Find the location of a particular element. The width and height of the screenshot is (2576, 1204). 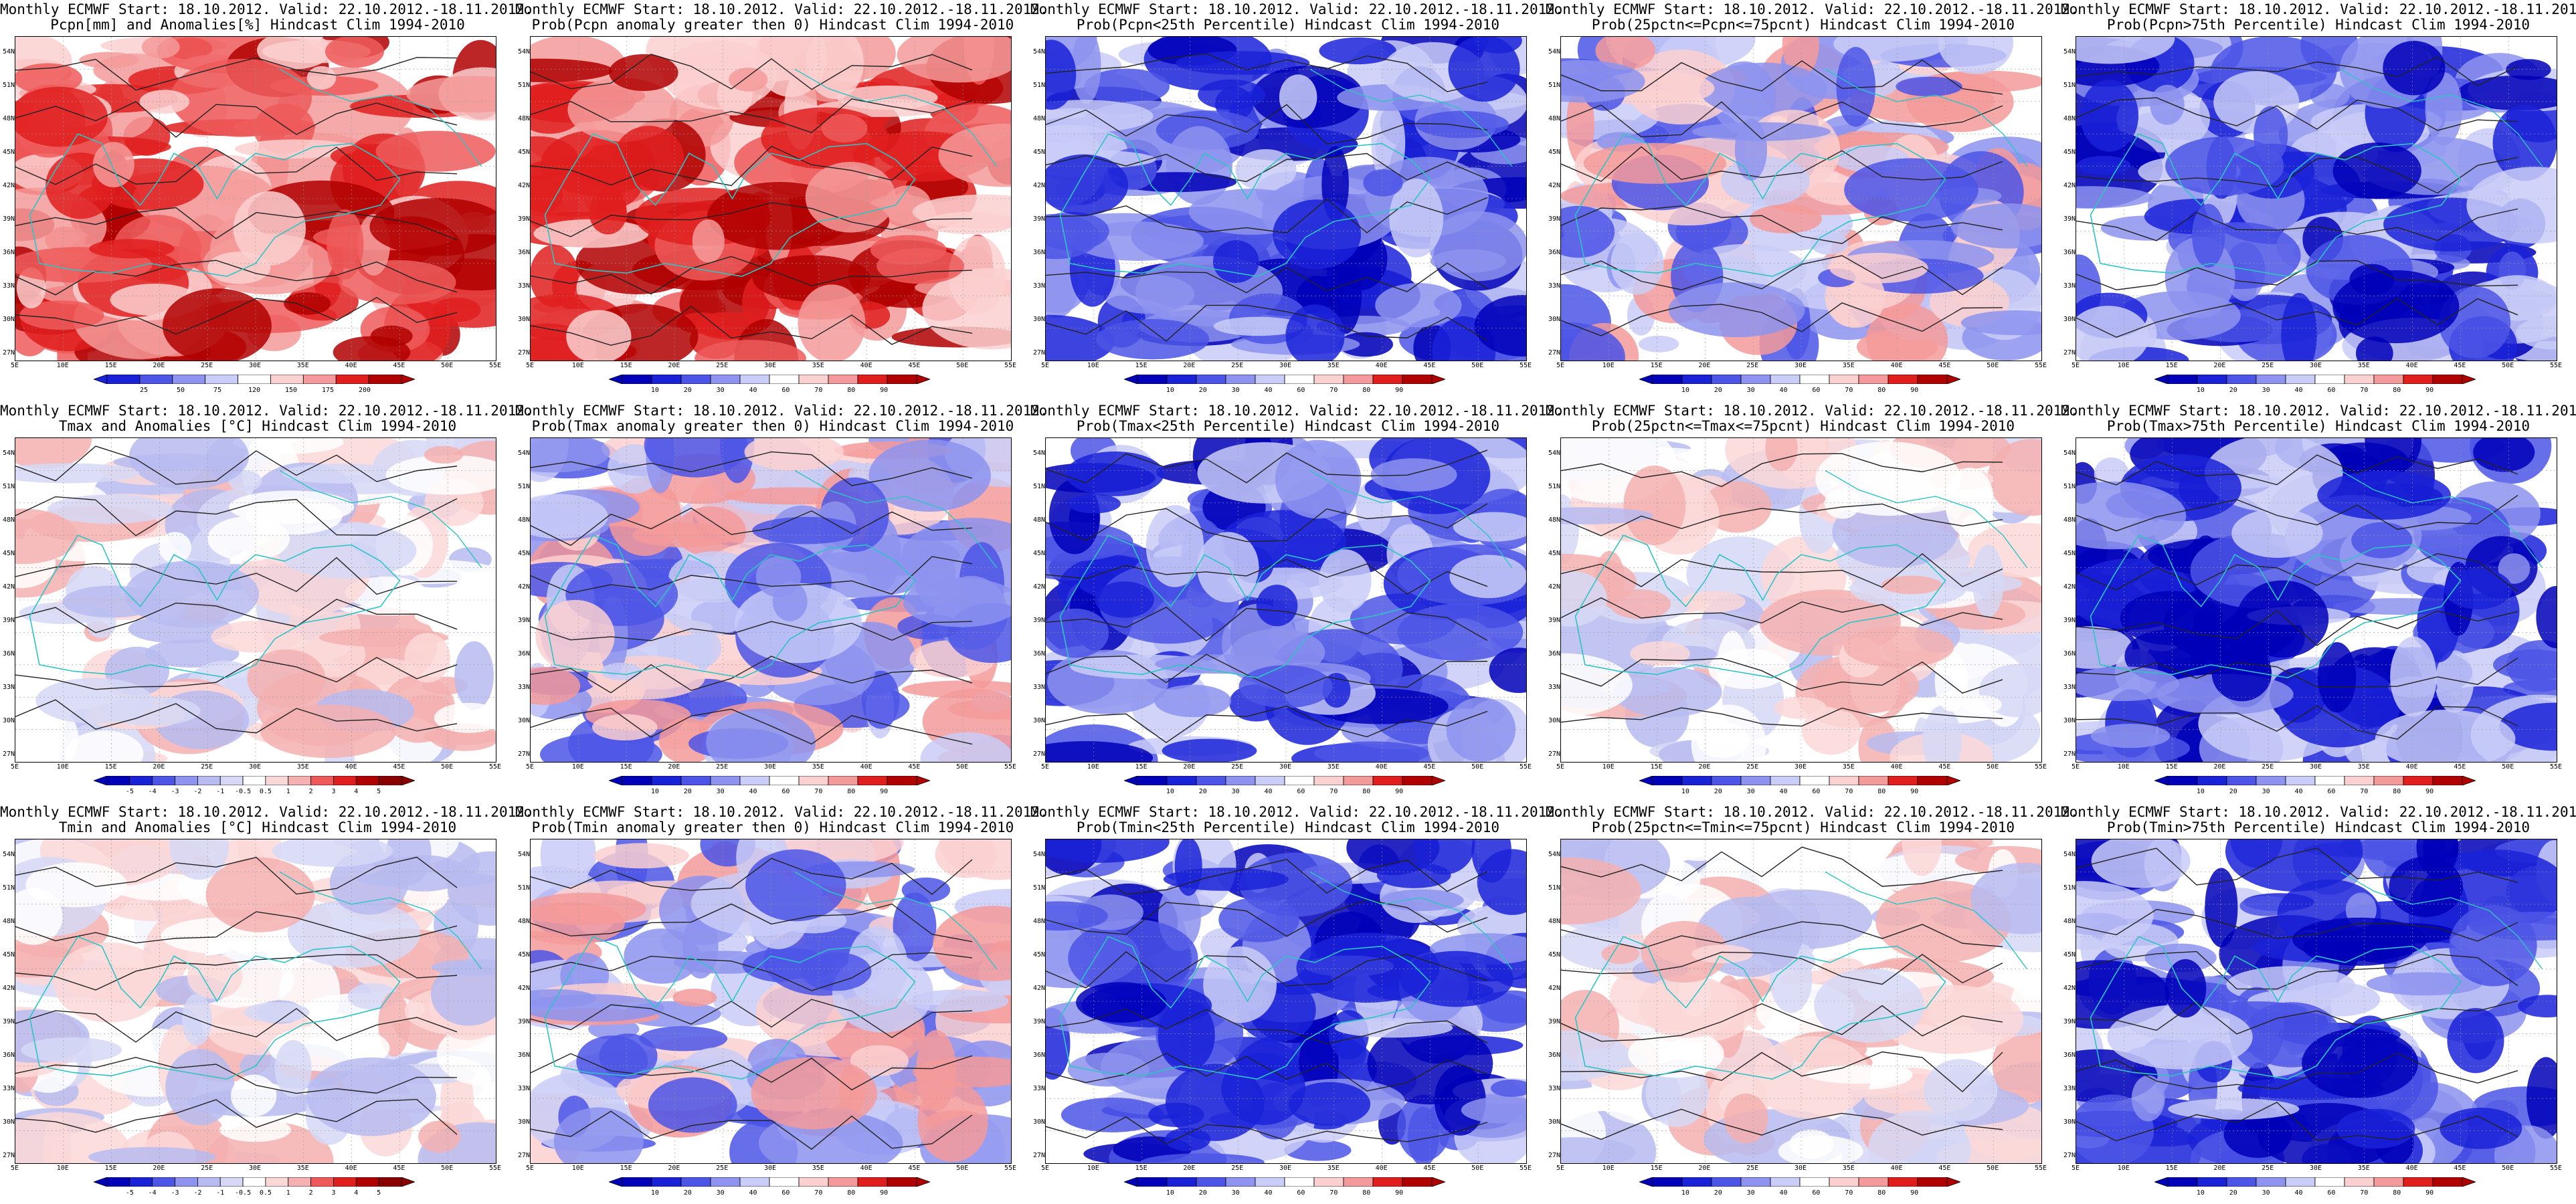

lat-tick-label: 36N is located at coordinates (2069, 654).